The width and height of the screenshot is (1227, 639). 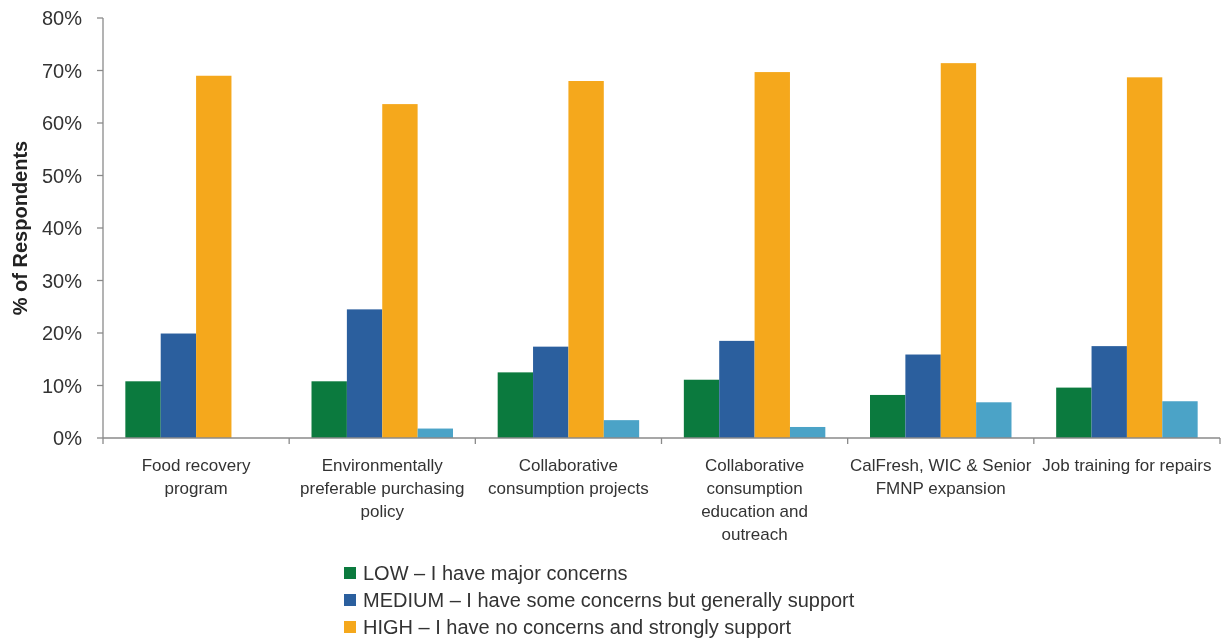 What do you see at coordinates (382, 488) in the screenshot?
I see `x-tick-label: Environmentally preferable purchasing policy` at bounding box center [382, 488].